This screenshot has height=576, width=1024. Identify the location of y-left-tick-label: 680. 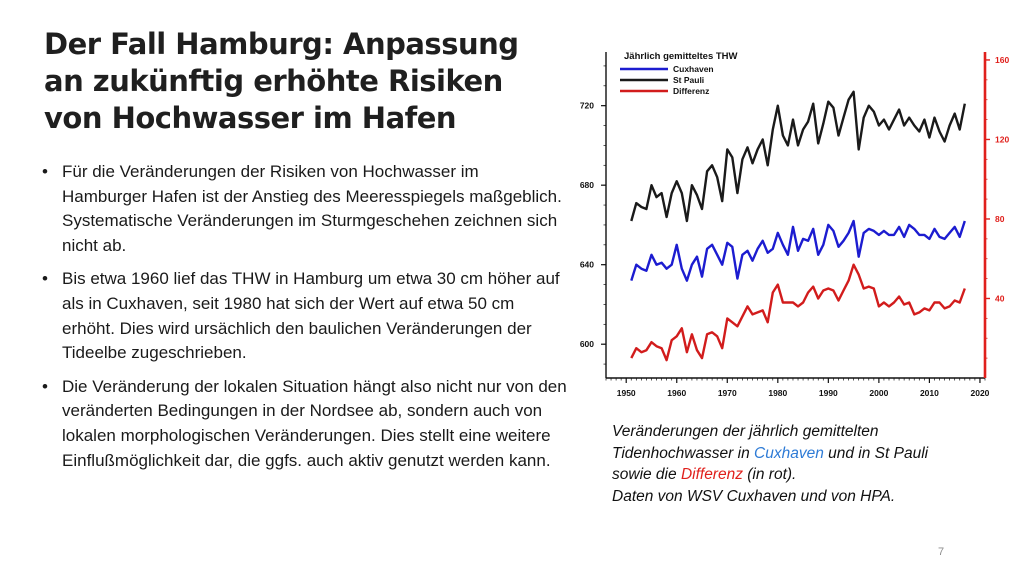
(587, 185).